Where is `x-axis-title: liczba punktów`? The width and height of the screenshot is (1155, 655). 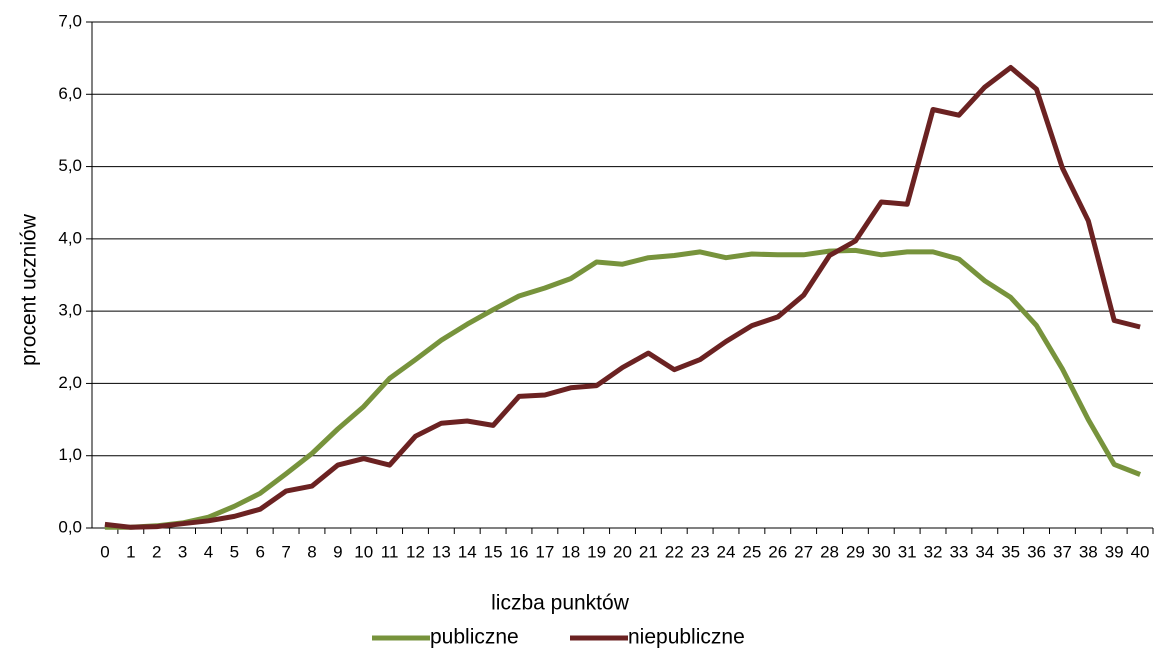 x-axis-title: liczba punktów is located at coordinates (560, 603).